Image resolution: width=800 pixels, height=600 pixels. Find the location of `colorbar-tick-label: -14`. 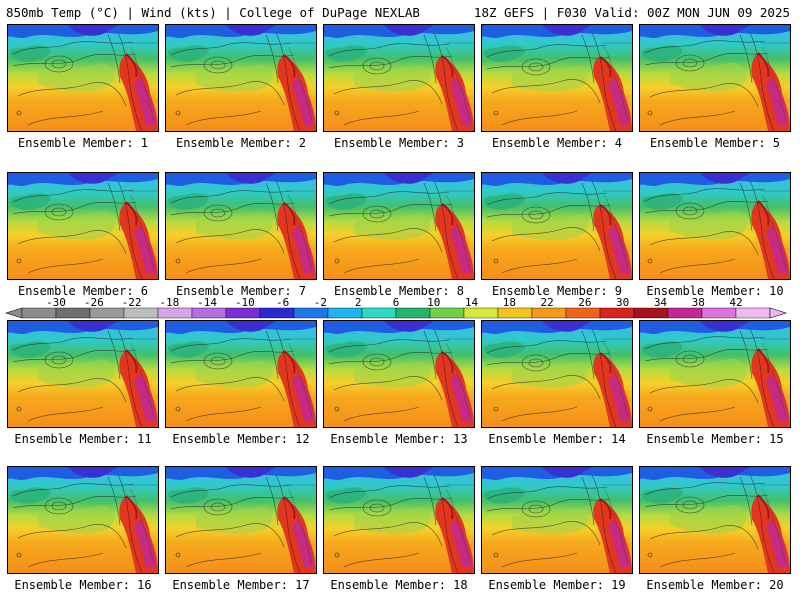

colorbar-tick-label: -14 is located at coordinates (207, 302).